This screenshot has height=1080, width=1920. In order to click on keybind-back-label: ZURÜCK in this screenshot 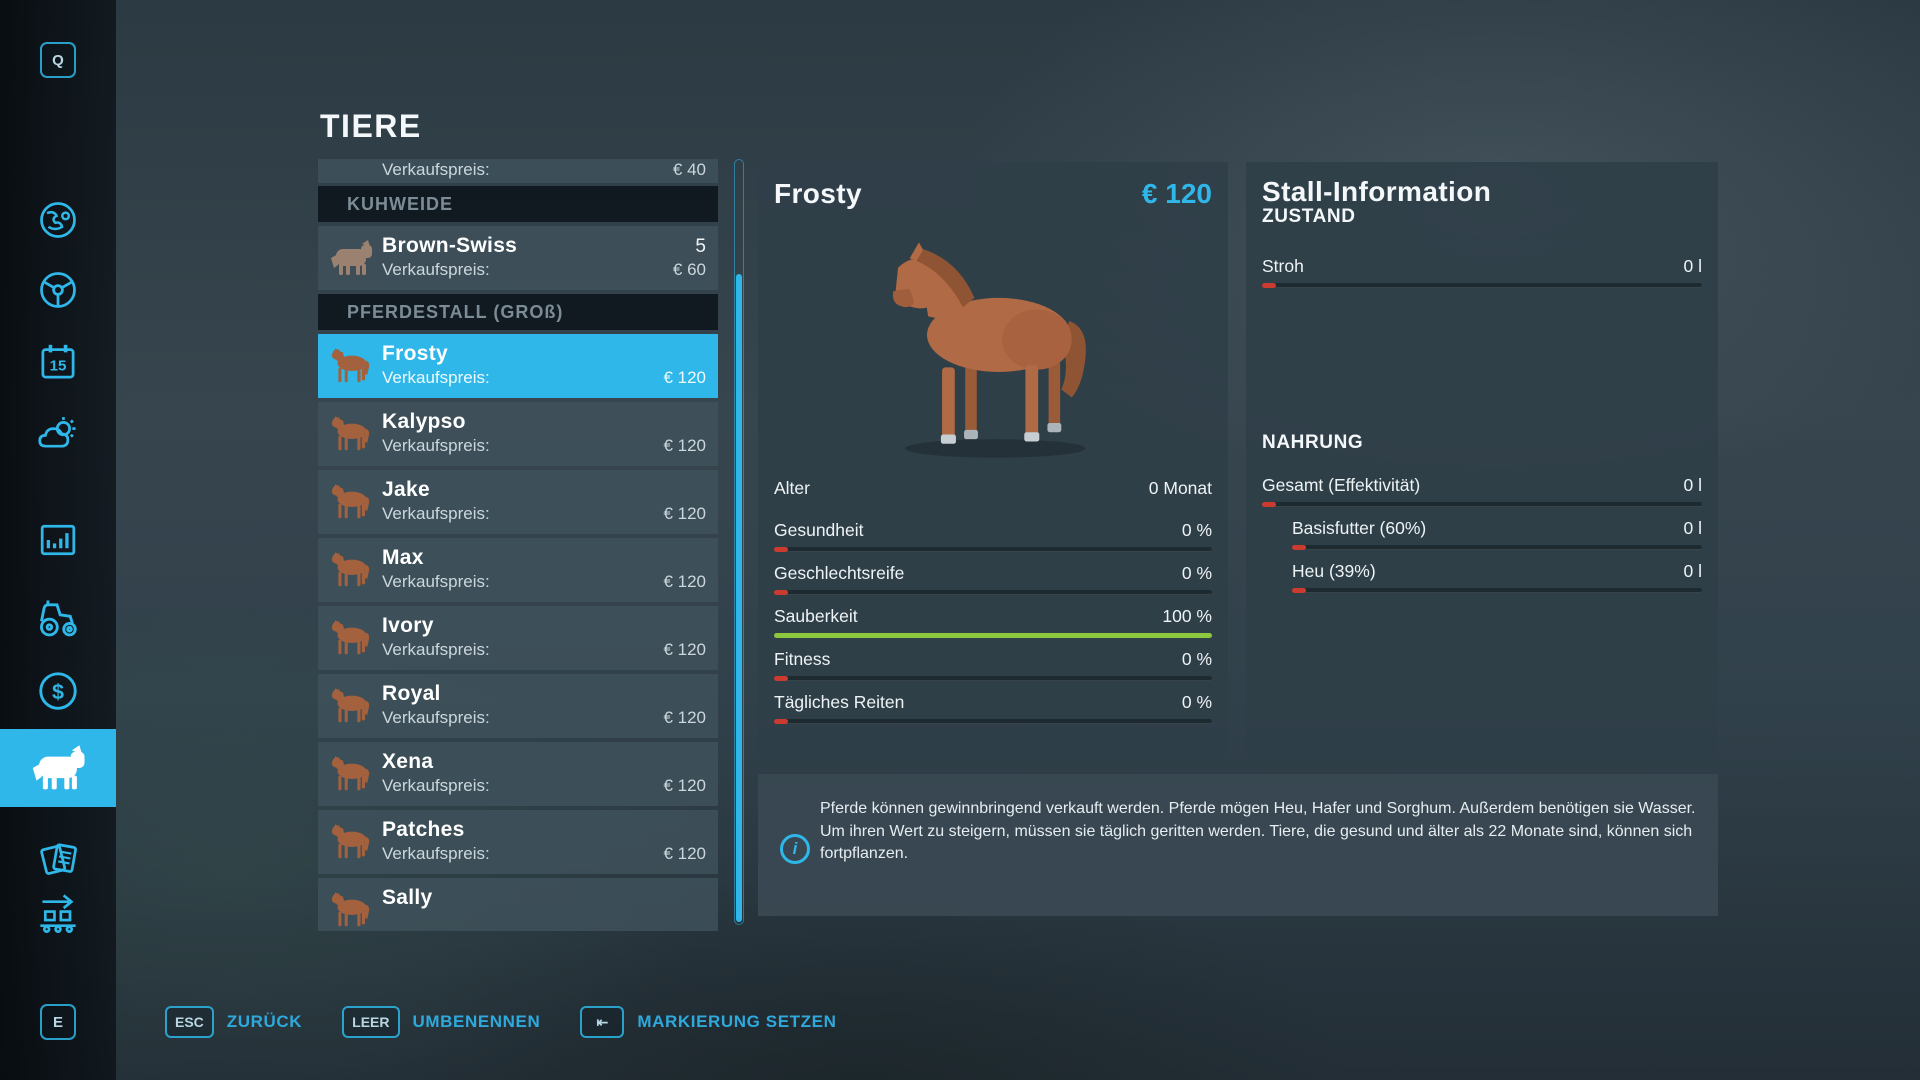, I will do `click(264, 1021)`.